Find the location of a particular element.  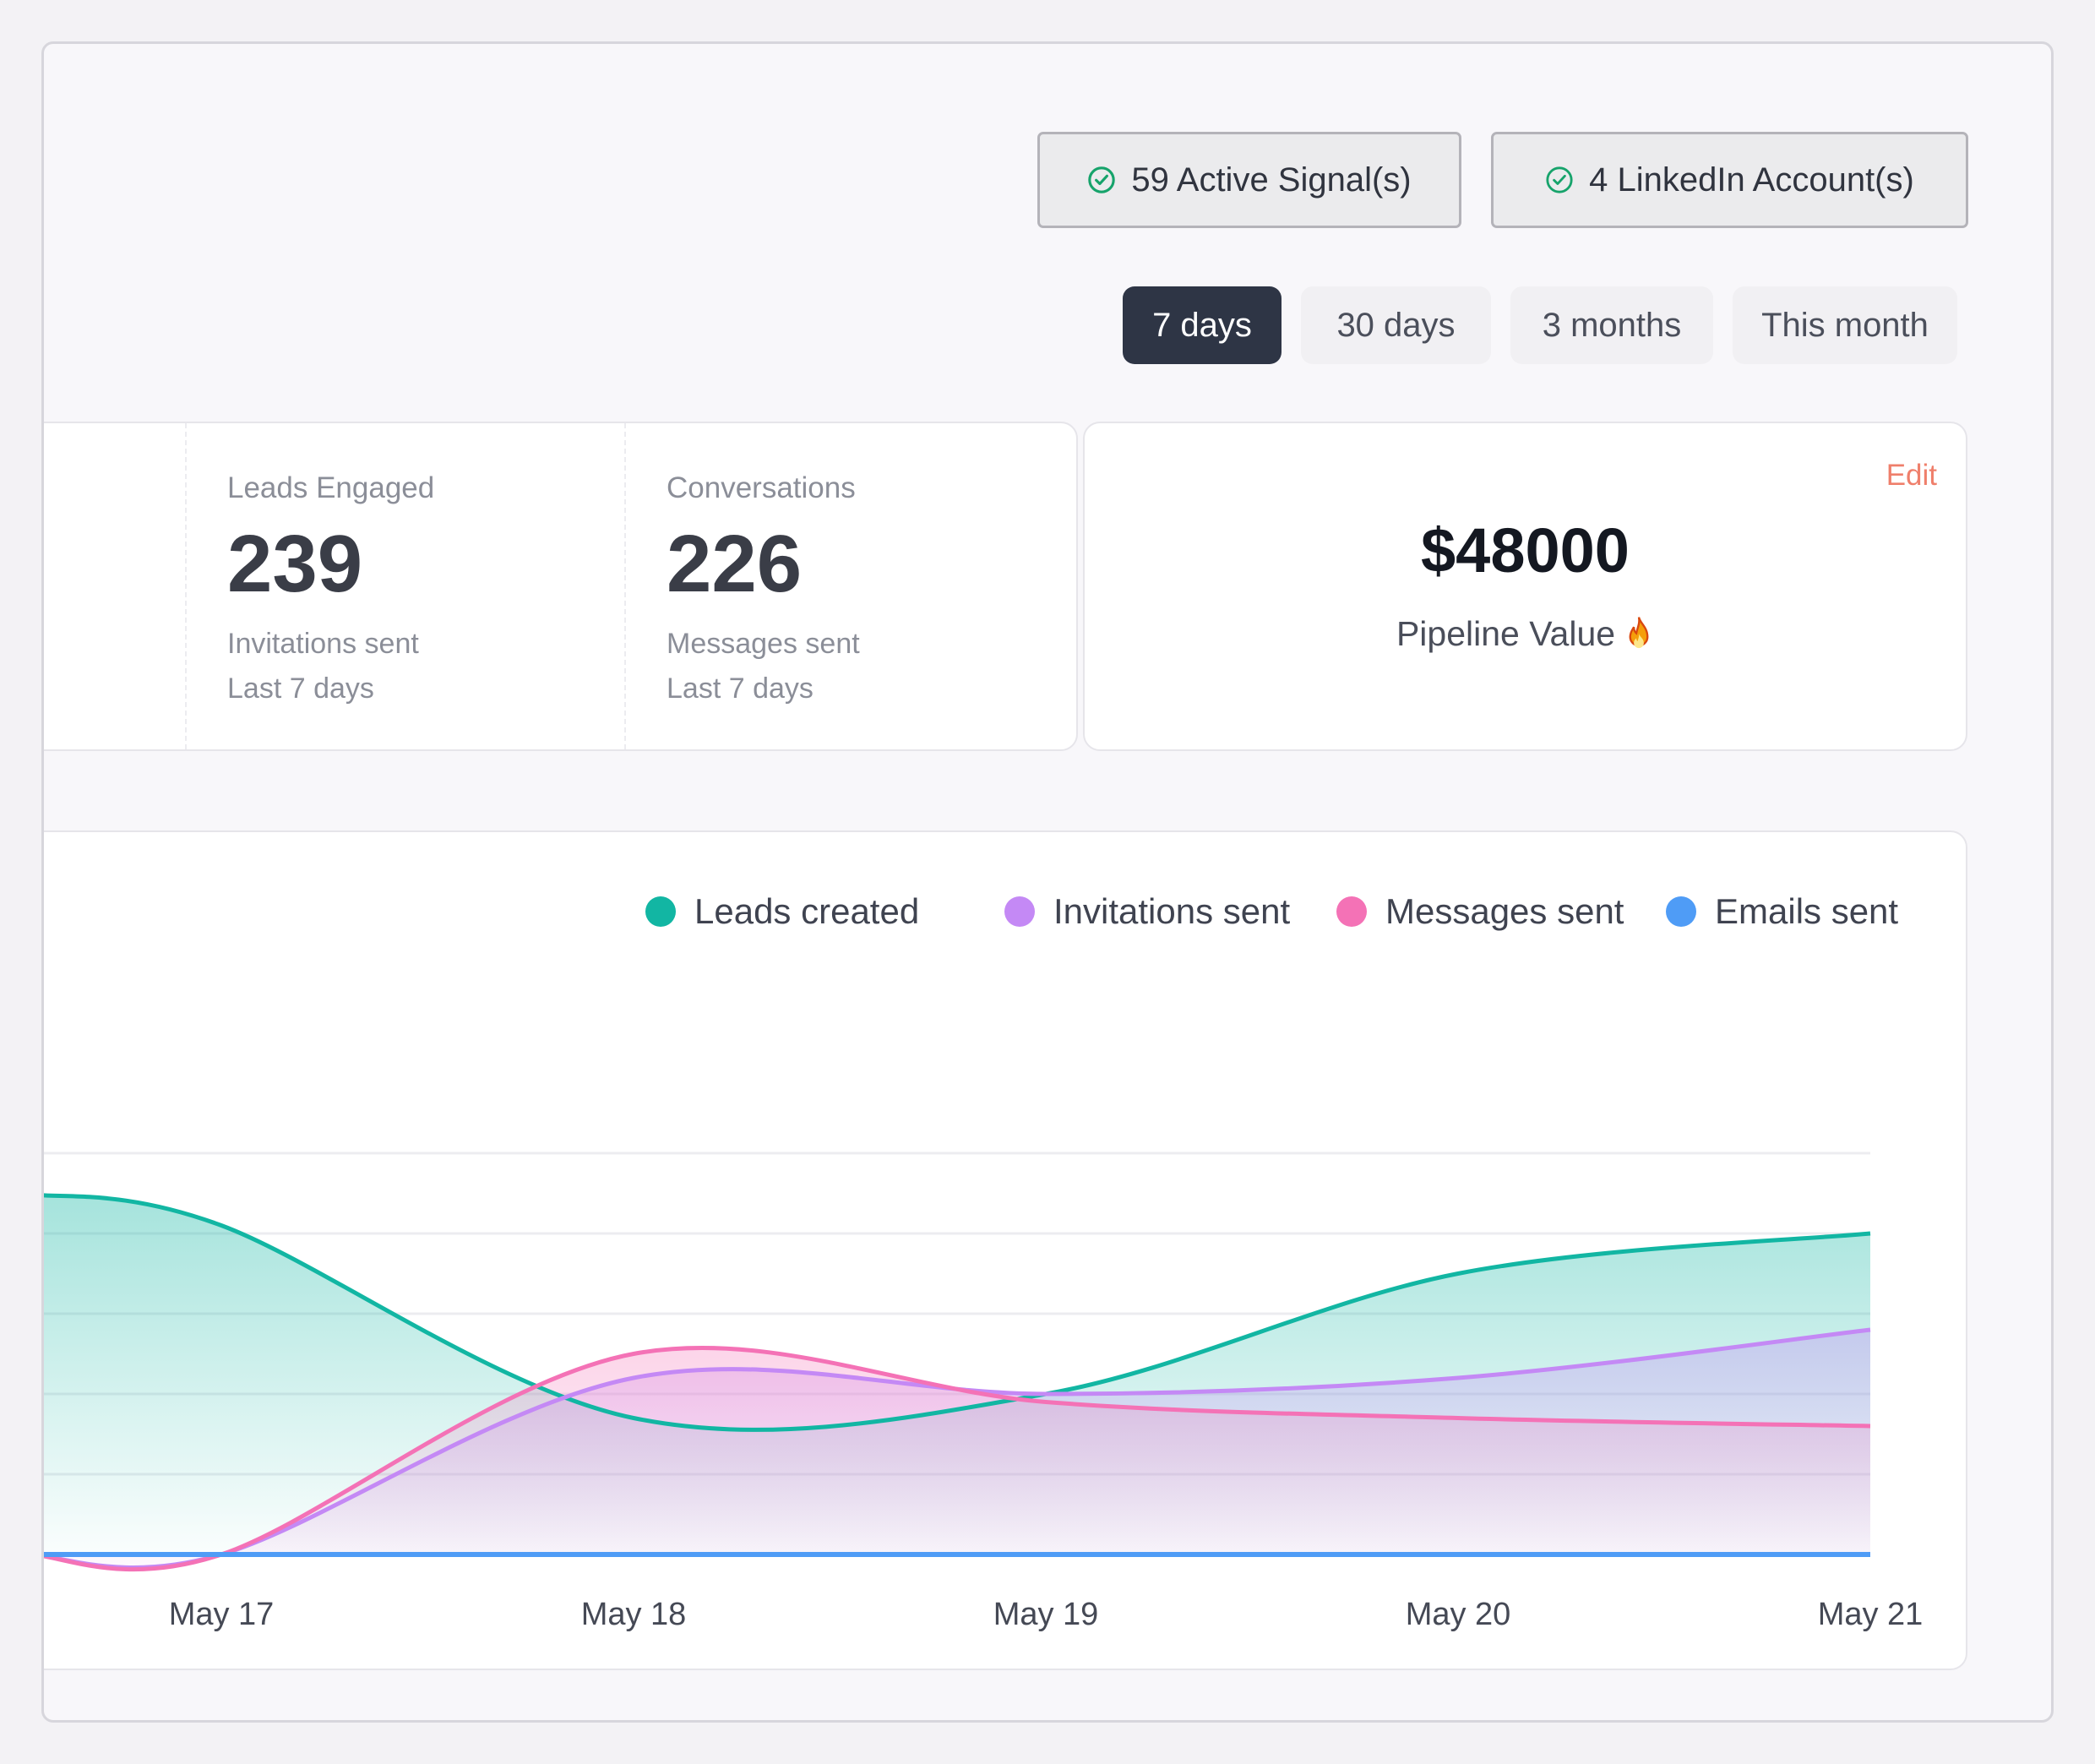

series-messages-sent-line is located at coordinates (957, 1458).